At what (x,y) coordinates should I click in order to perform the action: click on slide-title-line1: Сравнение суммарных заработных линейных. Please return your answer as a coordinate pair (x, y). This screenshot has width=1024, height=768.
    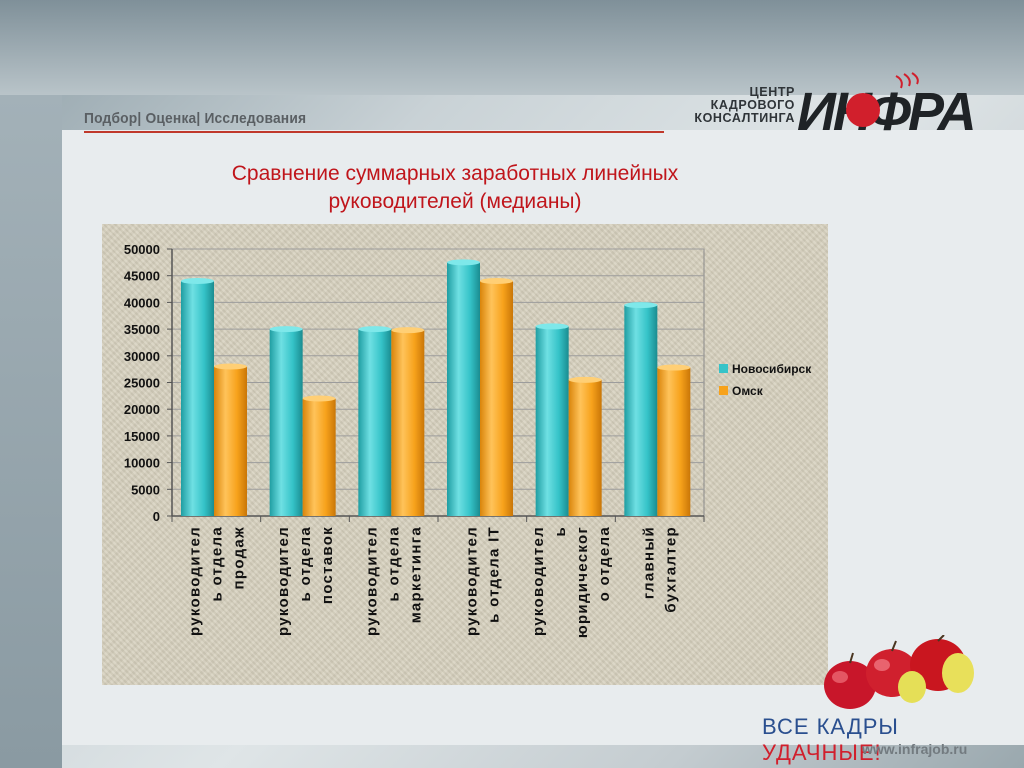
    Looking at the image, I should click on (455, 173).